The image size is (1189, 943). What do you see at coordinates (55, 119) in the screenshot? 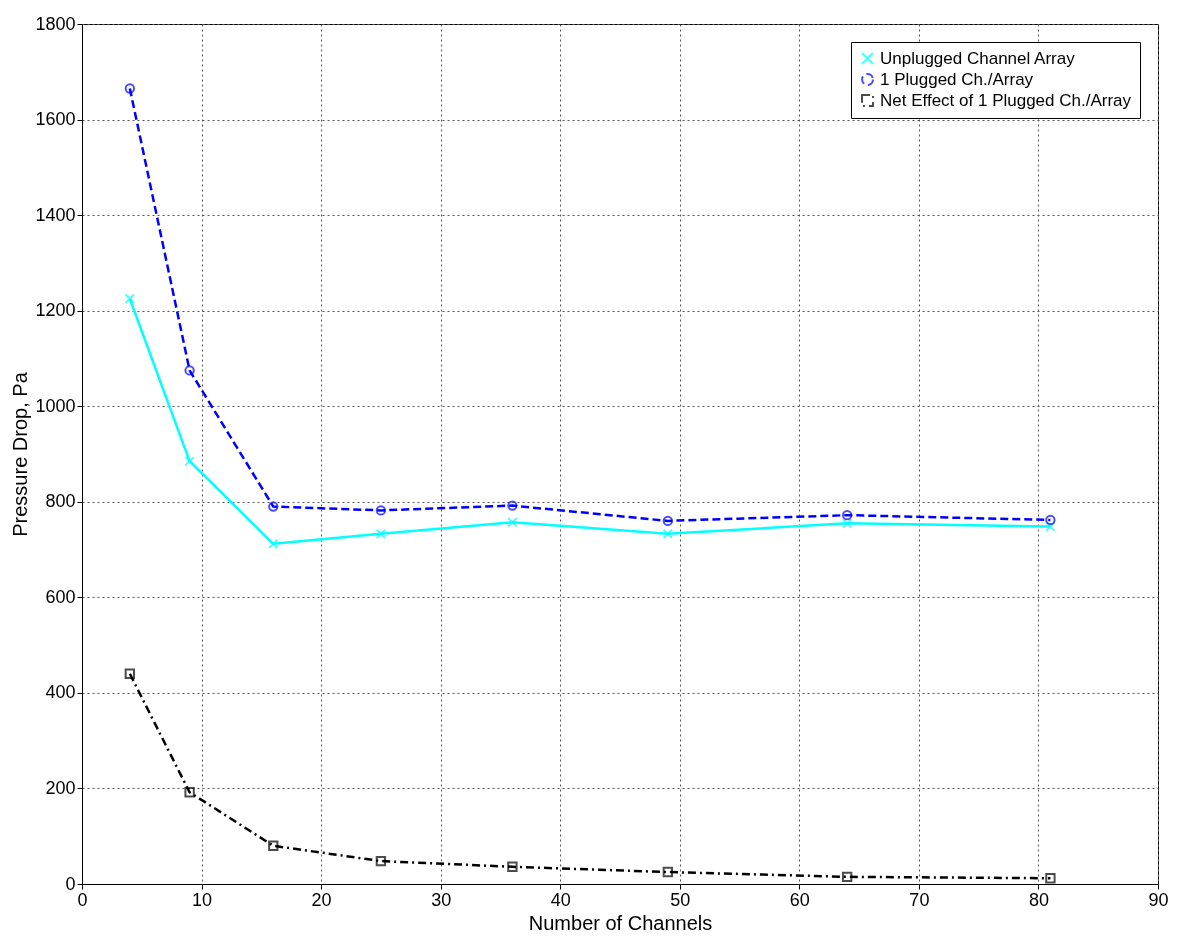
I see `y-tick-label: 1600` at bounding box center [55, 119].